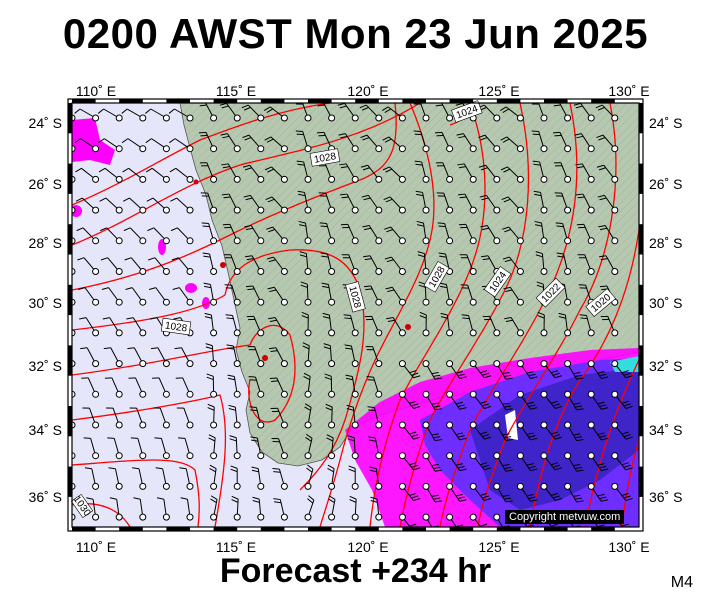 This screenshot has width=711, height=600. Describe the element at coordinates (45, 430) in the screenshot. I see `y-tick-label: 34˚ S` at that location.